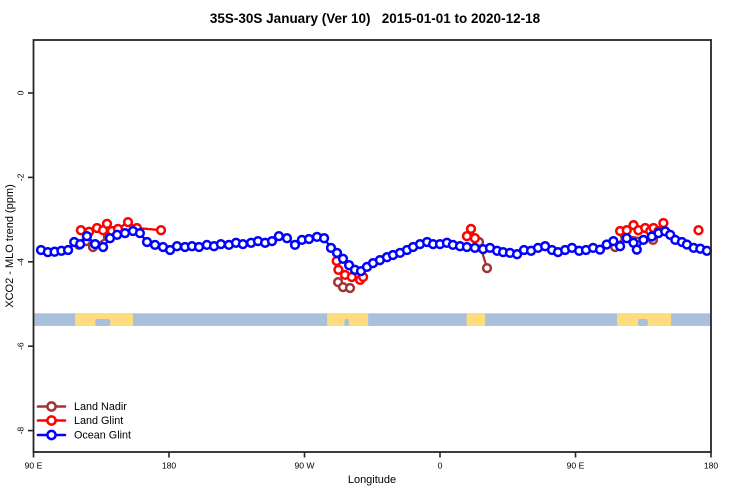  I want to click on y-tick-label: -6, so click(21, 346).